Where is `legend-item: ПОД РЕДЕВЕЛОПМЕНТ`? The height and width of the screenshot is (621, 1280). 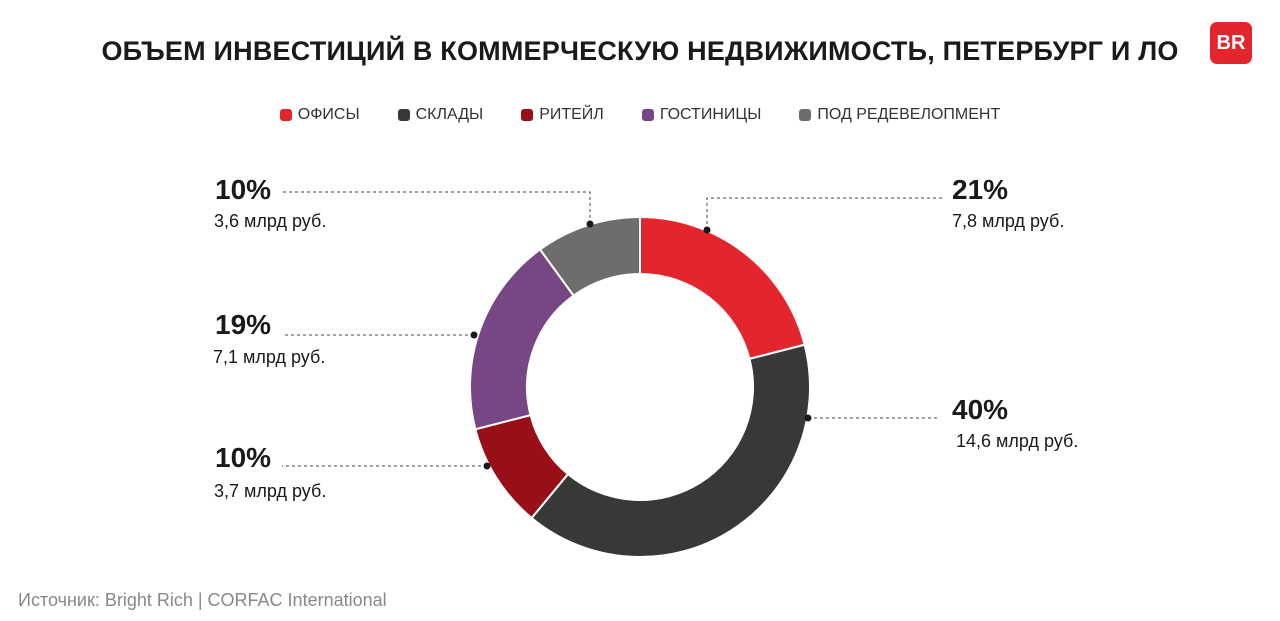 legend-item: ПОД РЕДЕВЕЛОПМЕНТ is located at coordinates (899, 115).